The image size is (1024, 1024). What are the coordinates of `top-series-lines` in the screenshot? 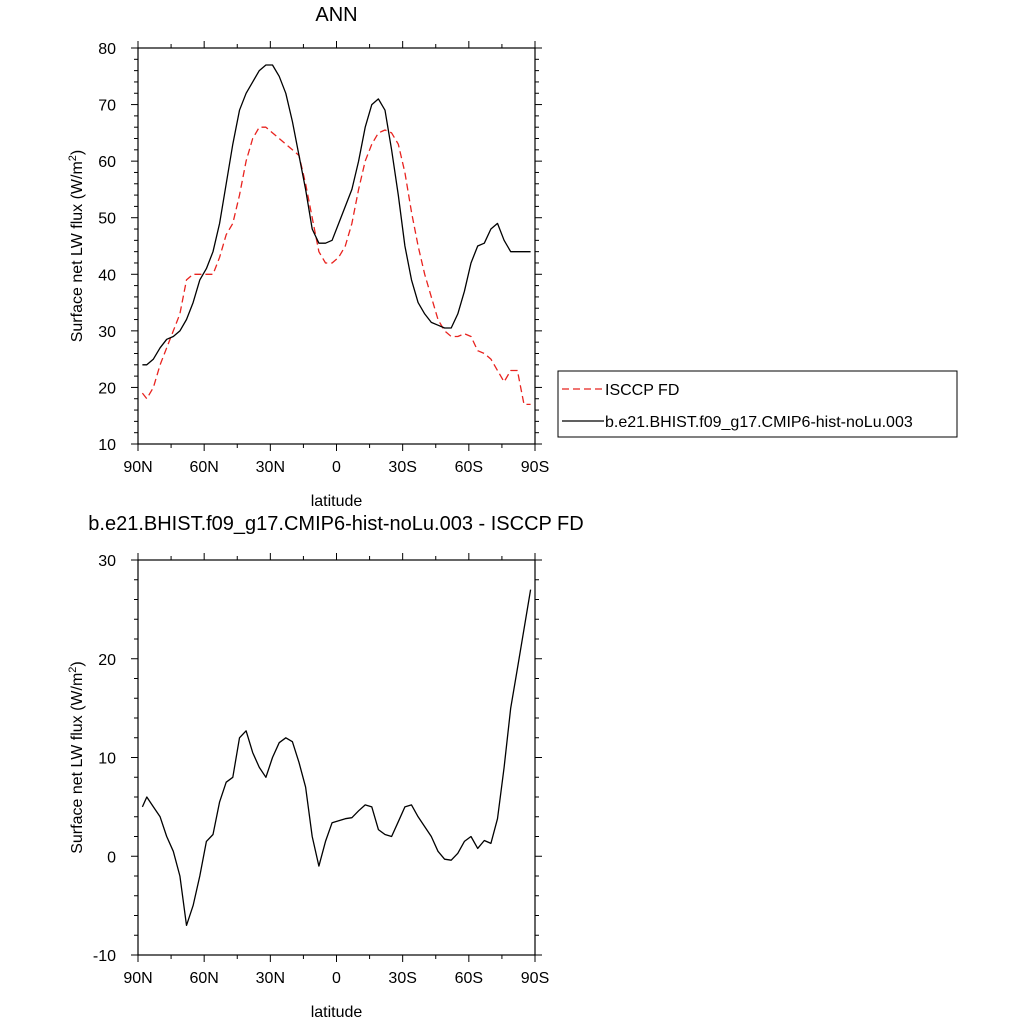 It's located at (336, 235).